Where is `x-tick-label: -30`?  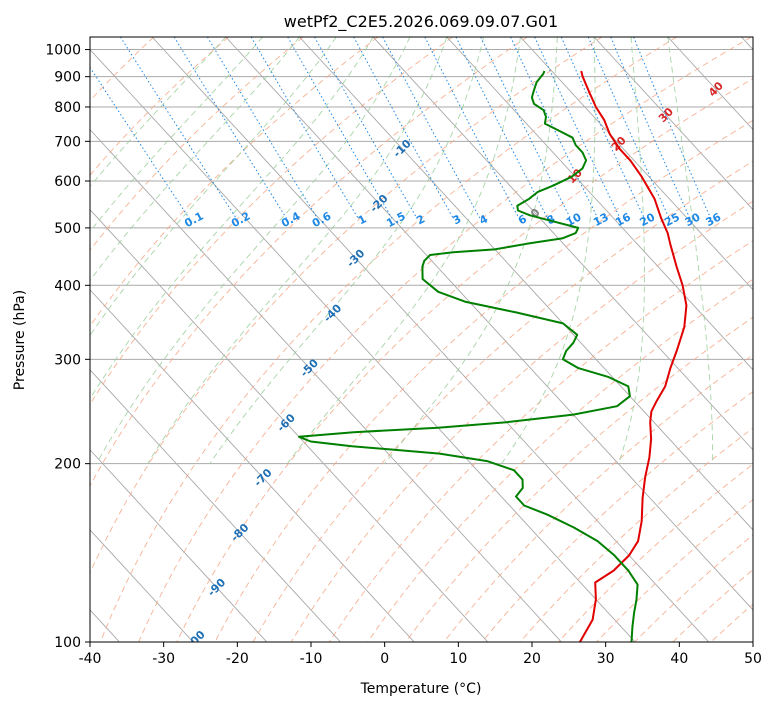 x-tick-label: -30 is located at coordinates (163, 659).